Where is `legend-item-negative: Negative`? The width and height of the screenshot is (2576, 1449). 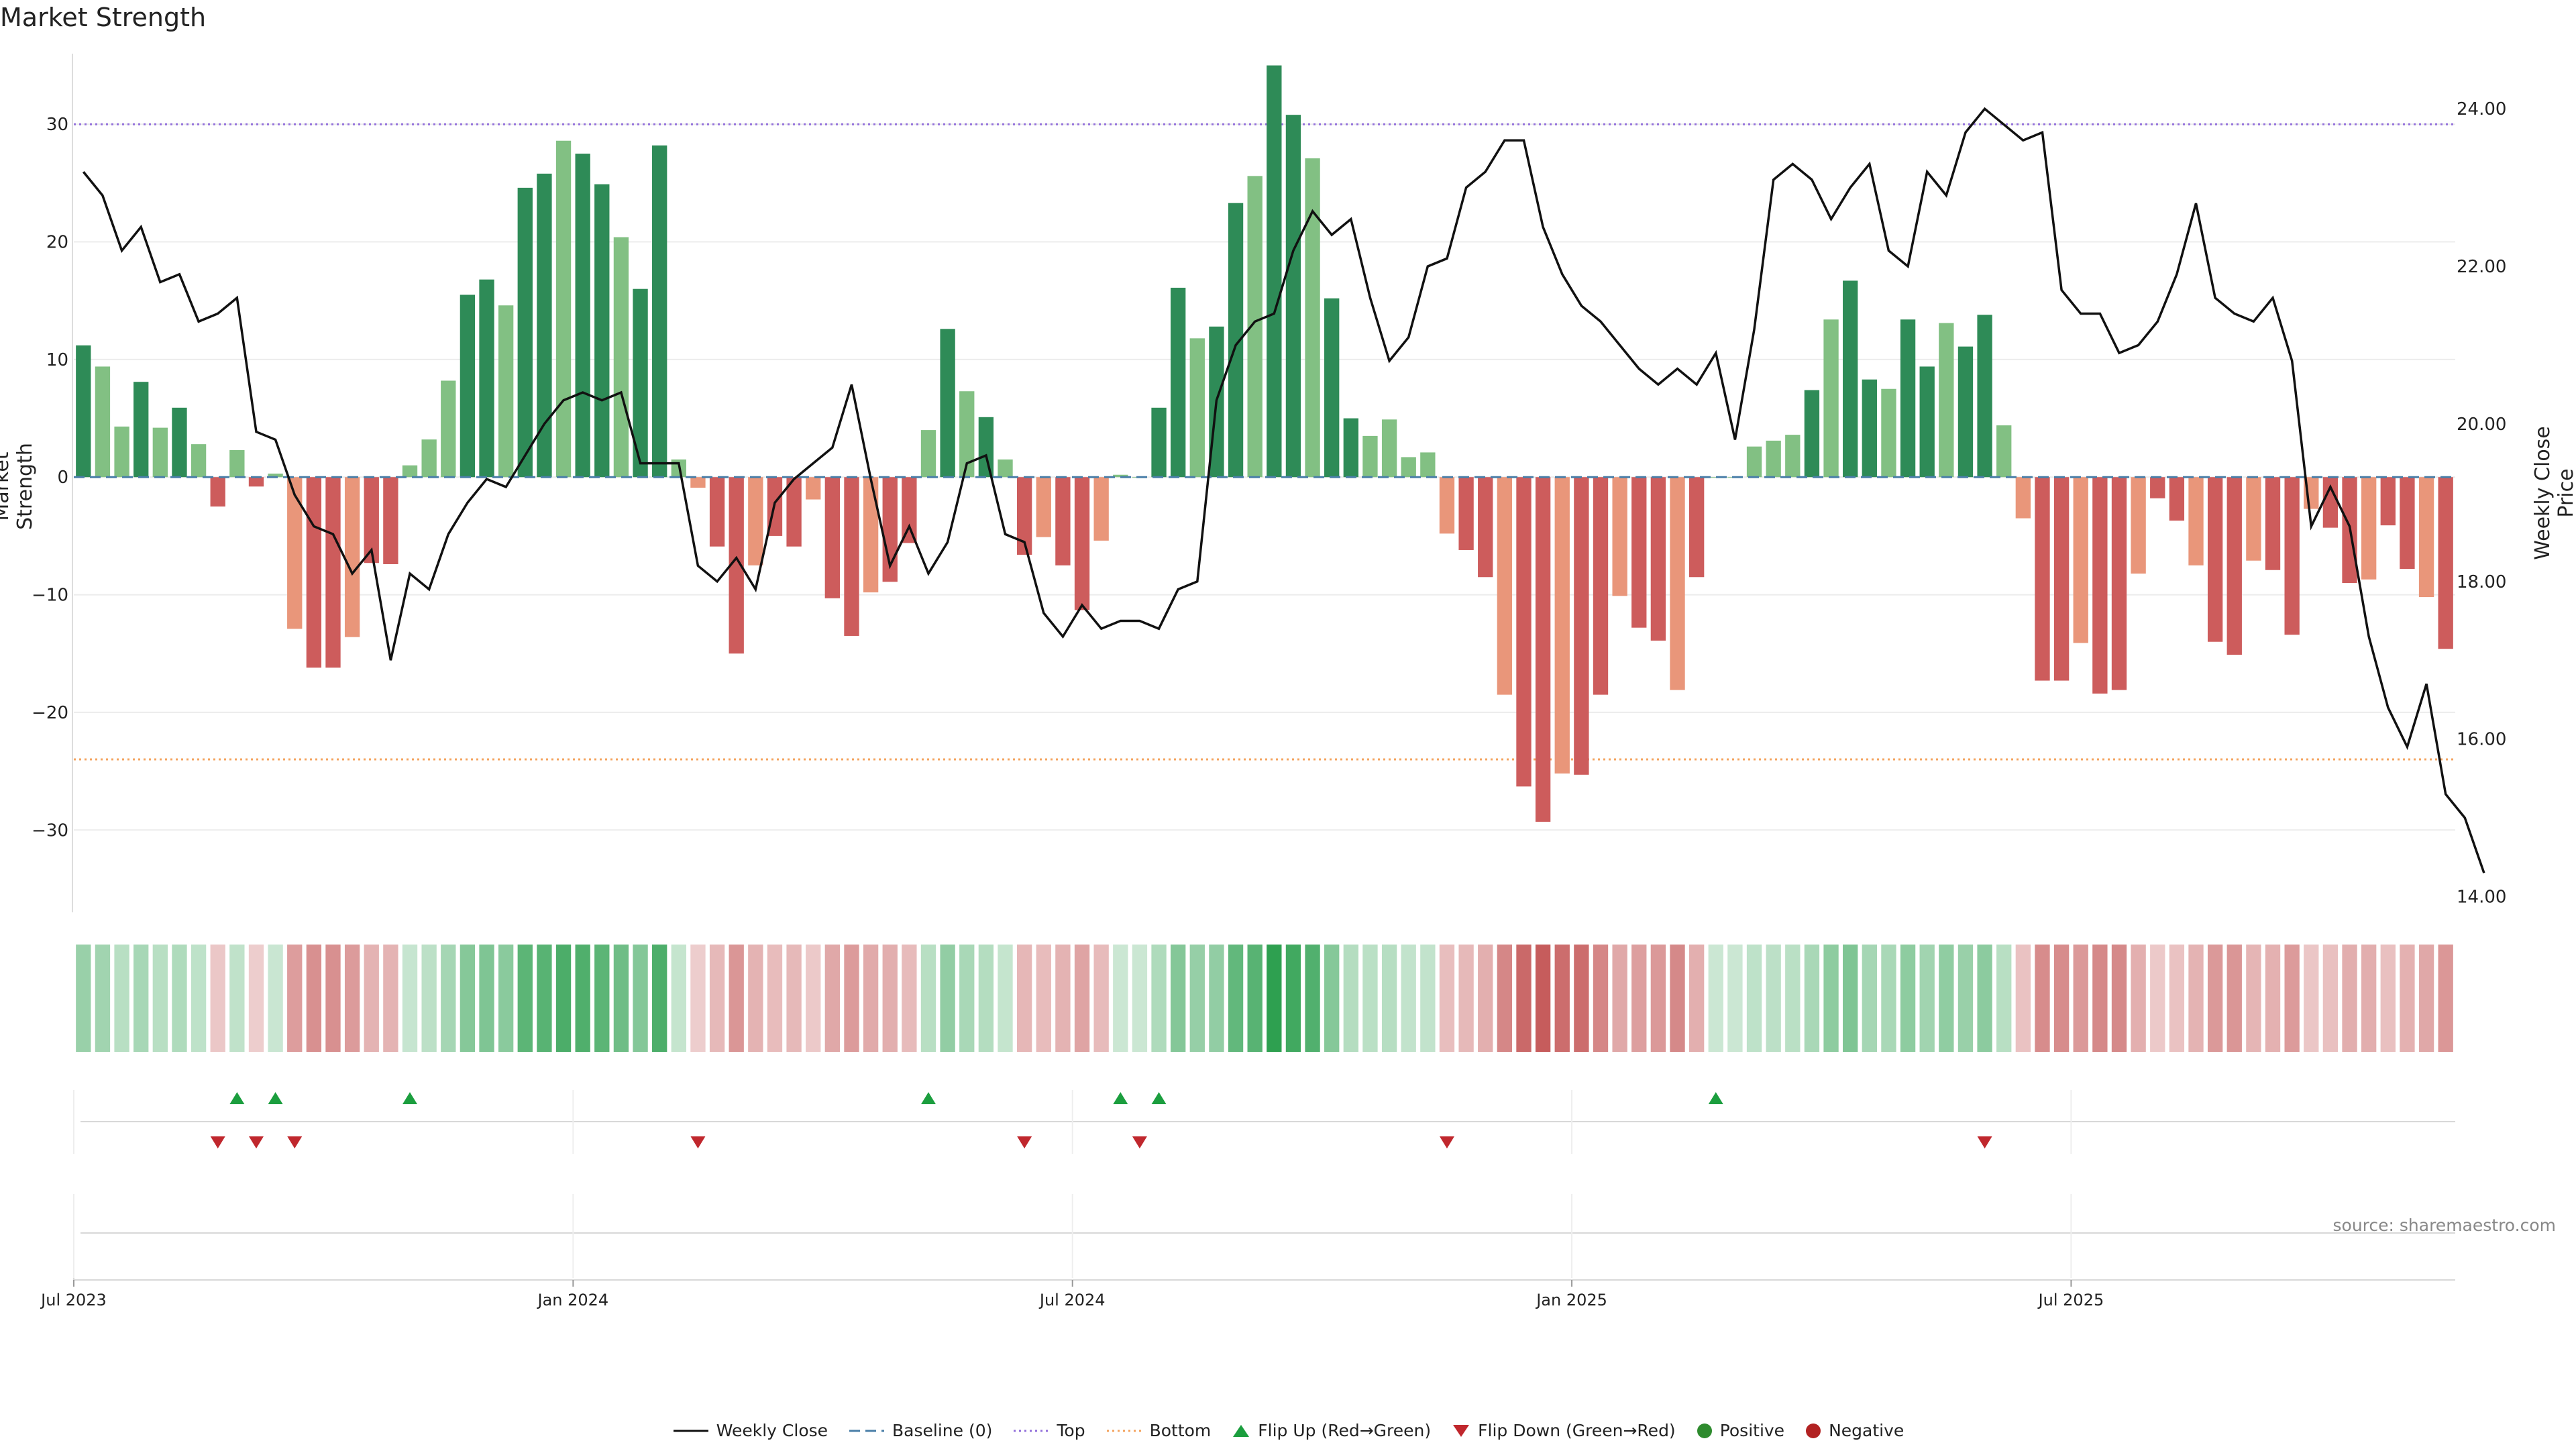
legend-item-negative: Negative is located at coordinates (1854, 1430).